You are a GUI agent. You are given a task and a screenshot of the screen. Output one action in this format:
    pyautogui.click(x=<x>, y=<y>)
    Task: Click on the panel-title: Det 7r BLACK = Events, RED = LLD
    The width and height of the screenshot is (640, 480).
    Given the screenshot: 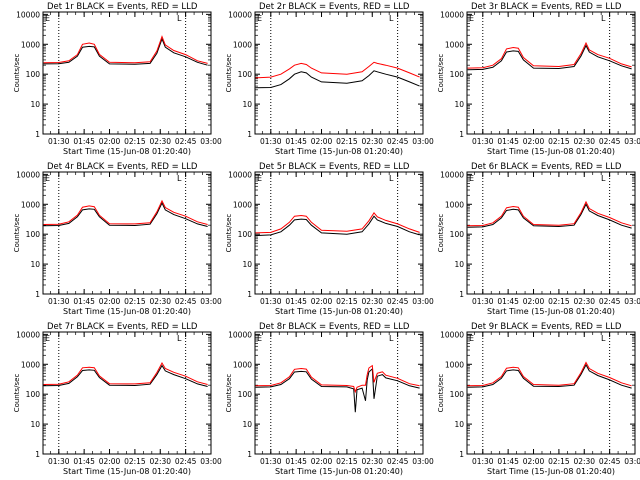 What is the action you would take?
    pyautogui.click(x=122, y=327)
    